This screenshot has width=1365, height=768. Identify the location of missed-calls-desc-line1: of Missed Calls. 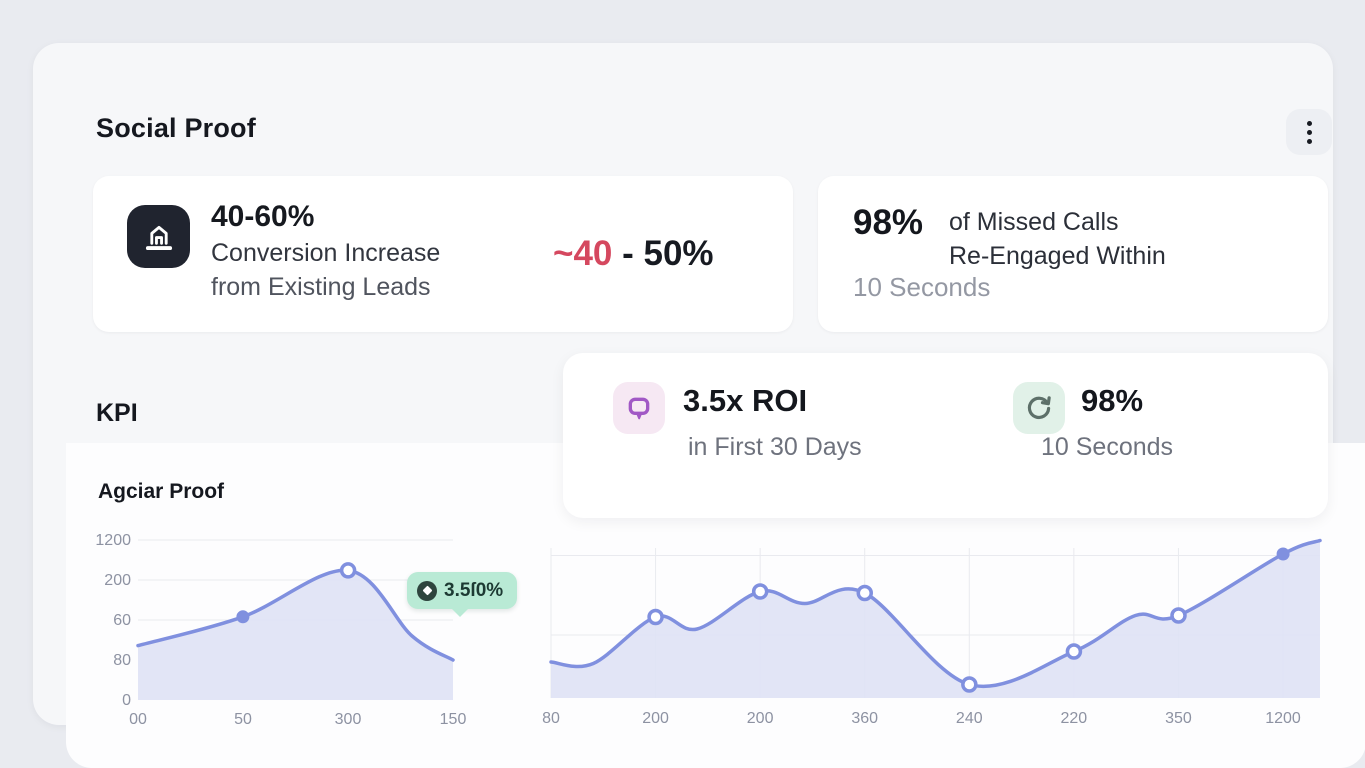
(1034, 222).